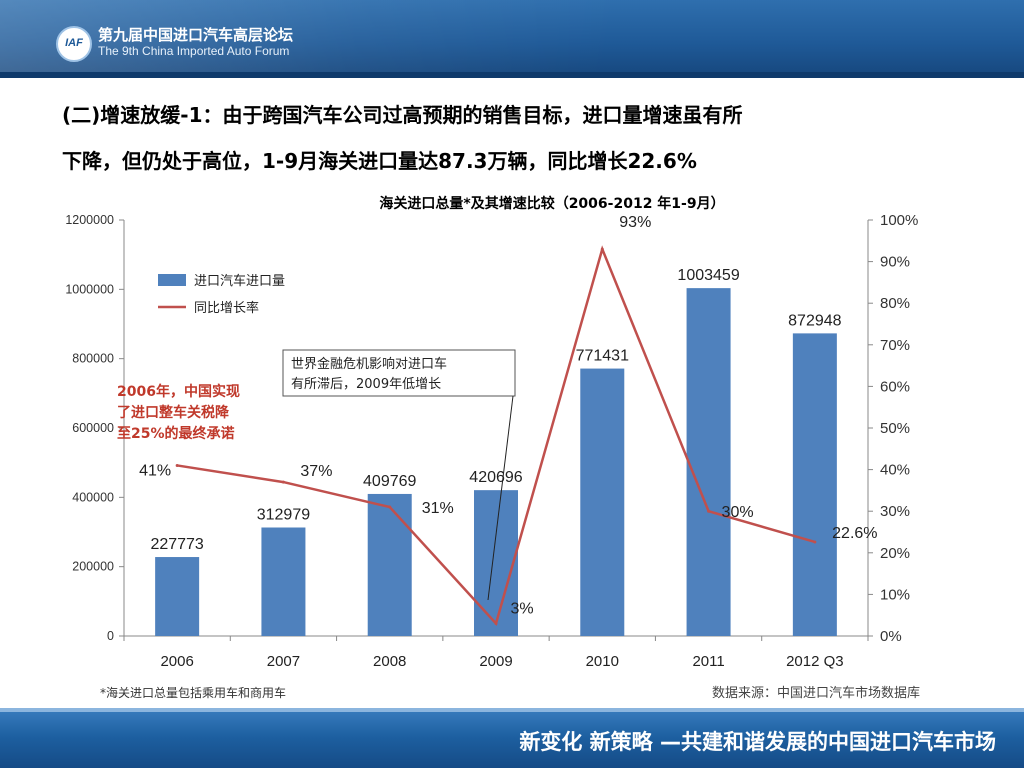 This screenshot has width=1024, height=768. Describe the element at coordinates (891, 636) in the screenshot. I see `y-right-tick-label: 0%` at that location.